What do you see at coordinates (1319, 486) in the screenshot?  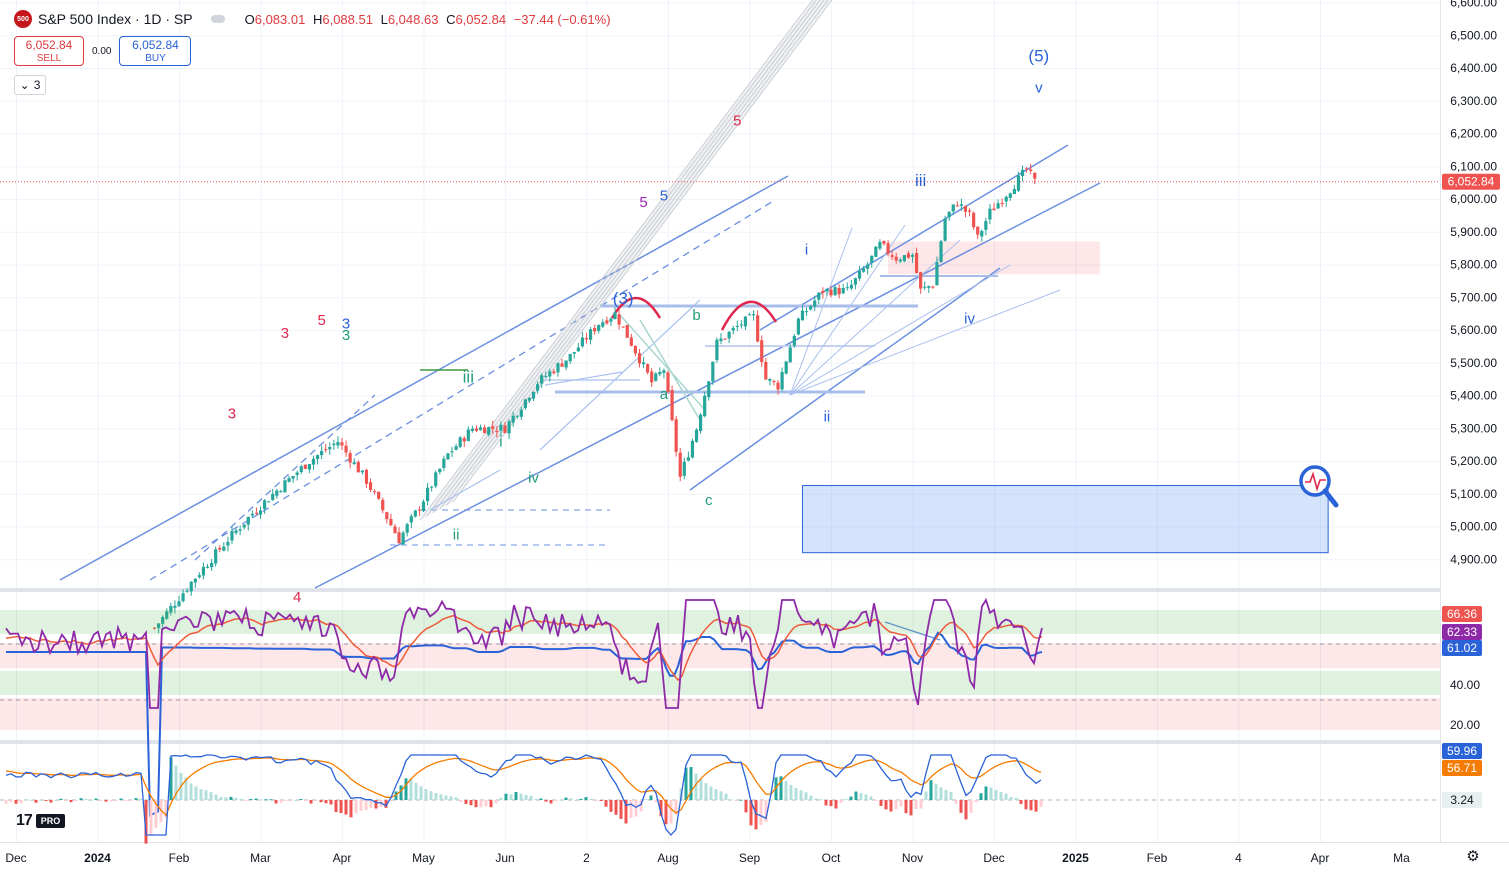 I see `magnifier-icon` at bounding box center [1319, 486].